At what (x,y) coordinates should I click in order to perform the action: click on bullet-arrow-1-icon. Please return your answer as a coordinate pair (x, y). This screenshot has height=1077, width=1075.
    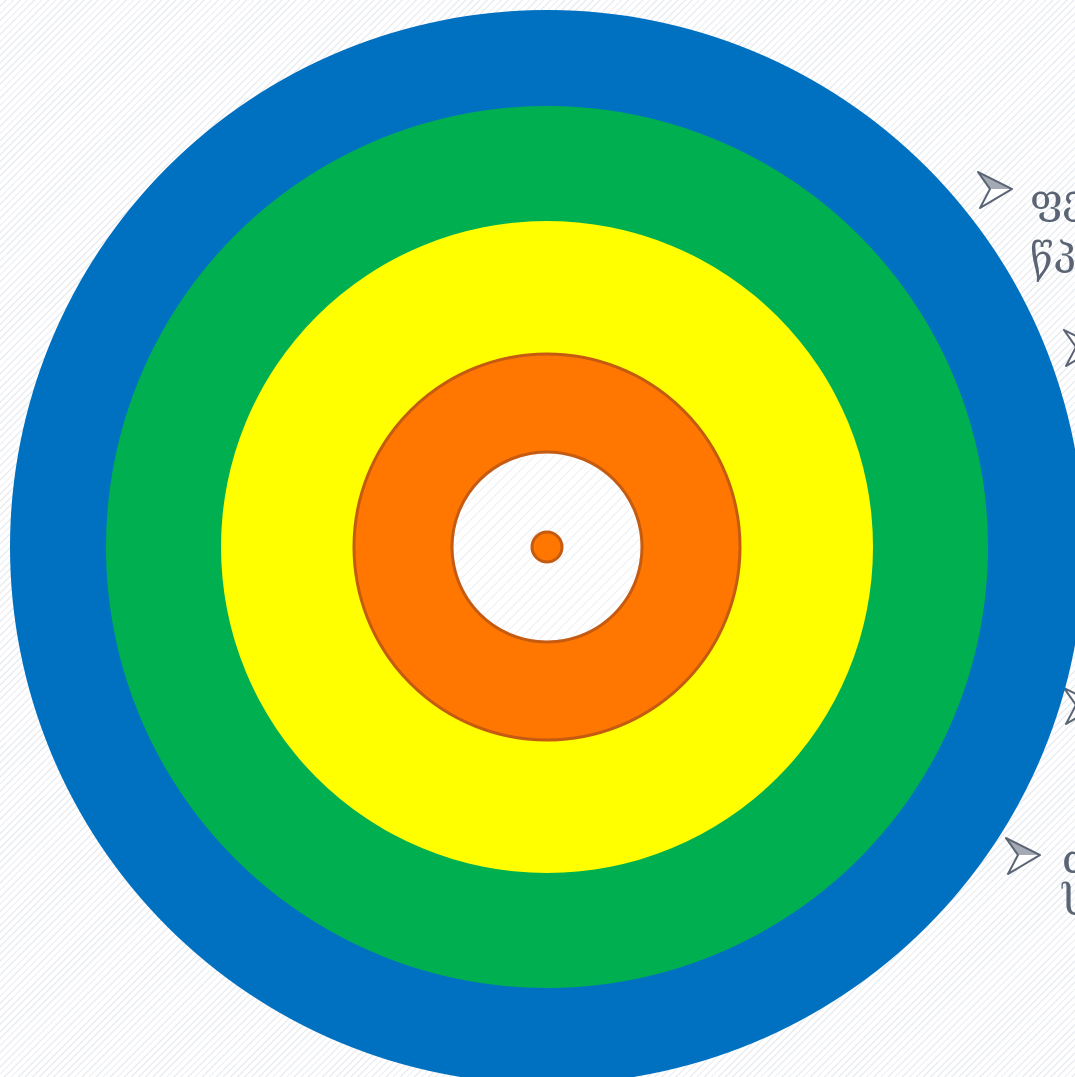
    Looking at the image, I should click on (995, 190).